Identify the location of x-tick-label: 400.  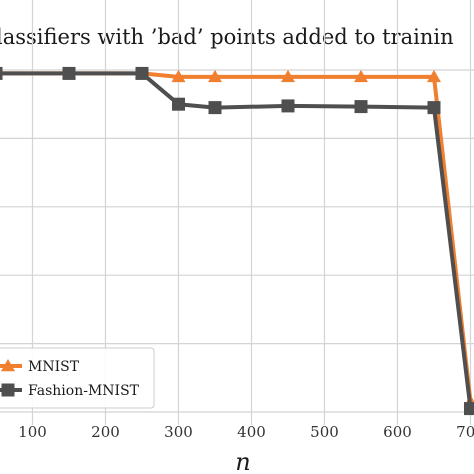
(251, 432).